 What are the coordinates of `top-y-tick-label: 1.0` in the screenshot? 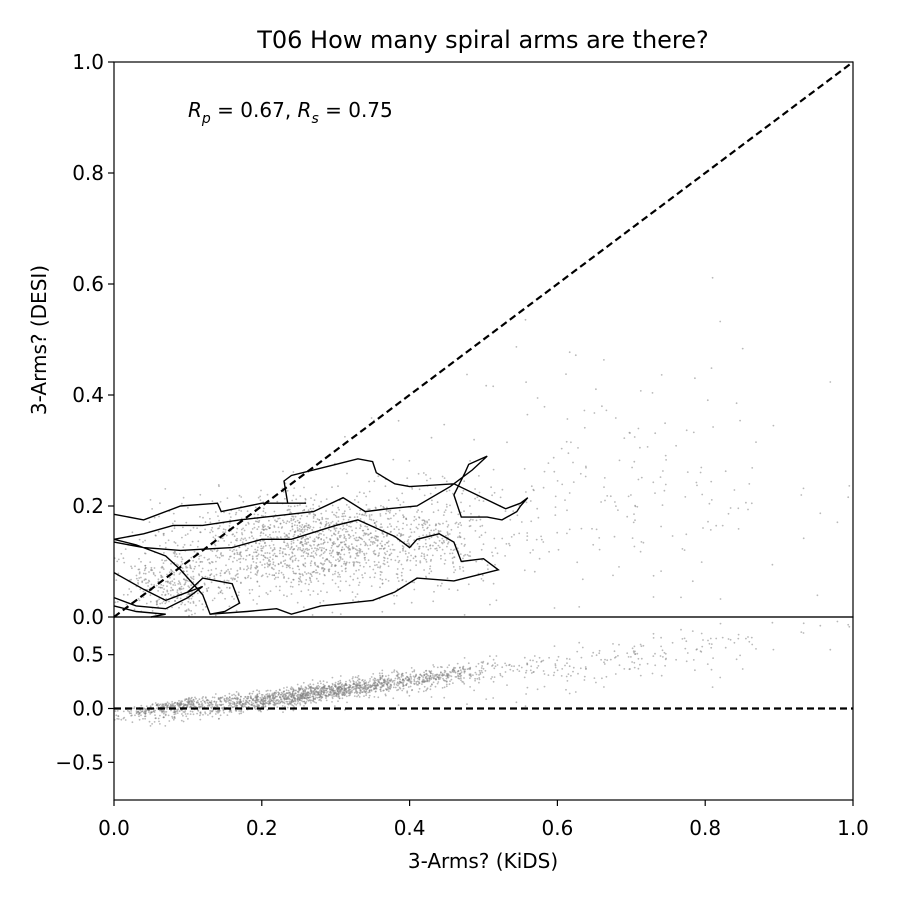 It's located at (88, 62).